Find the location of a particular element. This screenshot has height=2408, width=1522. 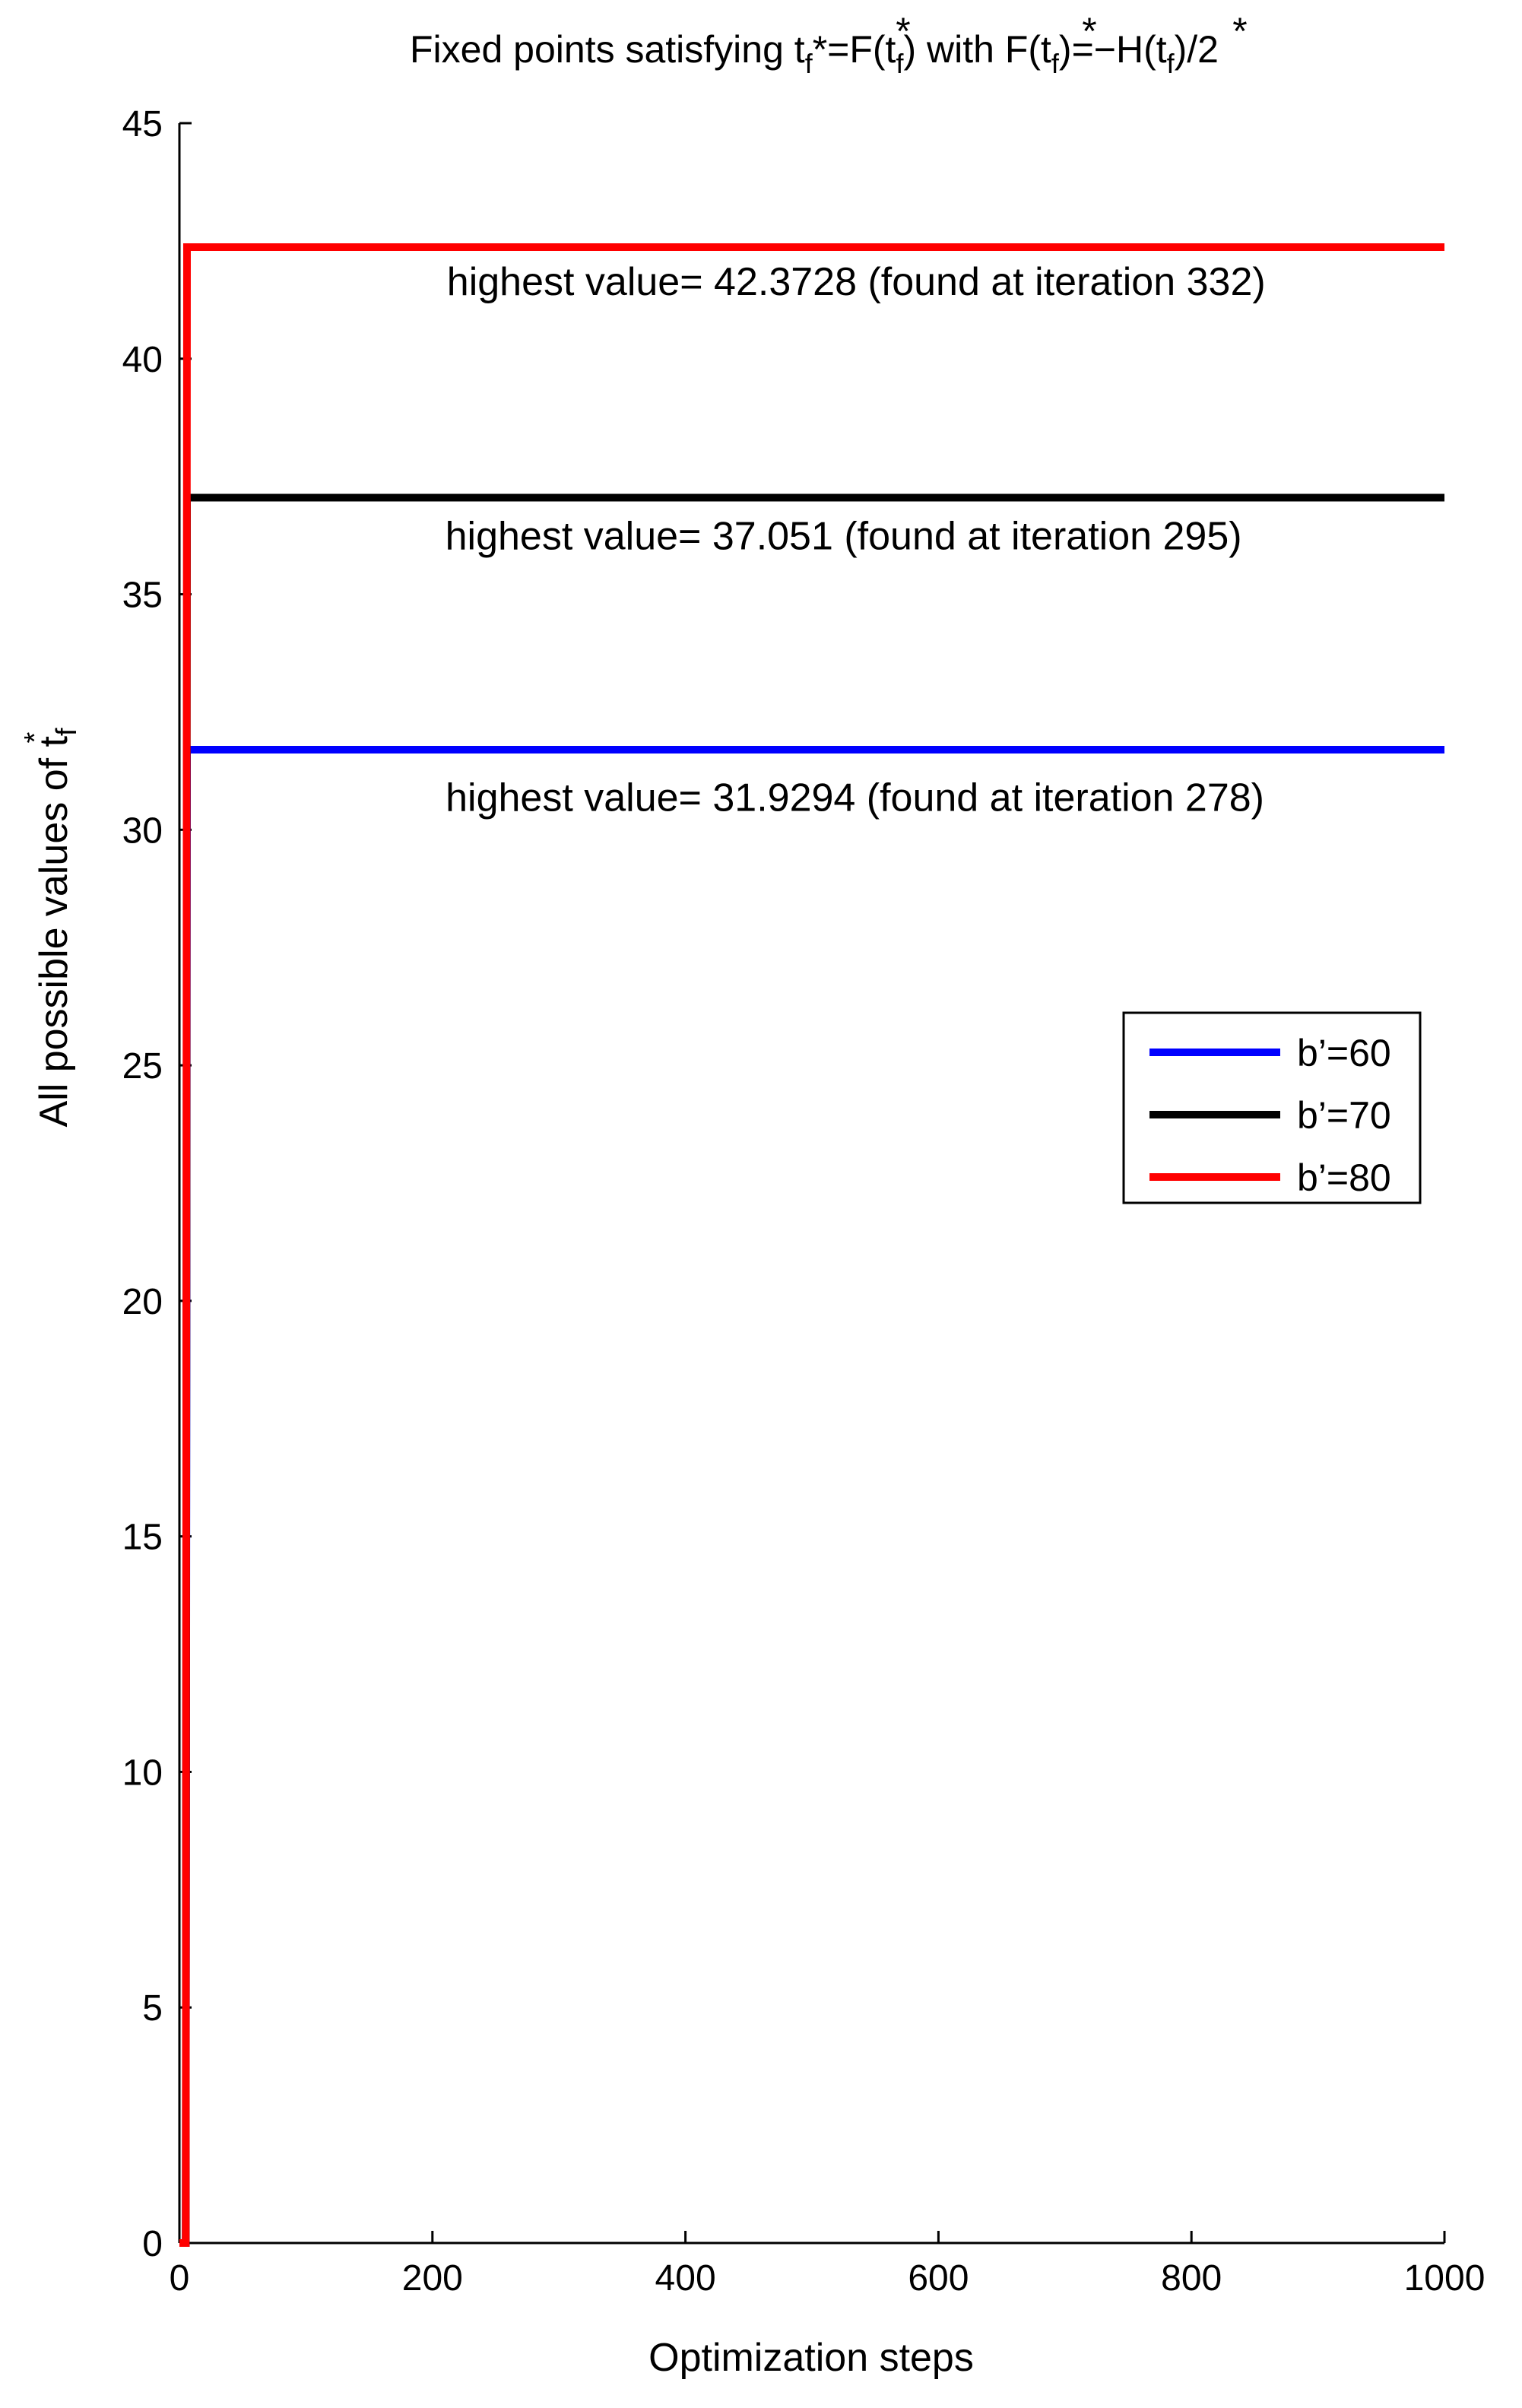

x-axis-label: Optimization steps is located at coordinates (811, 2358).